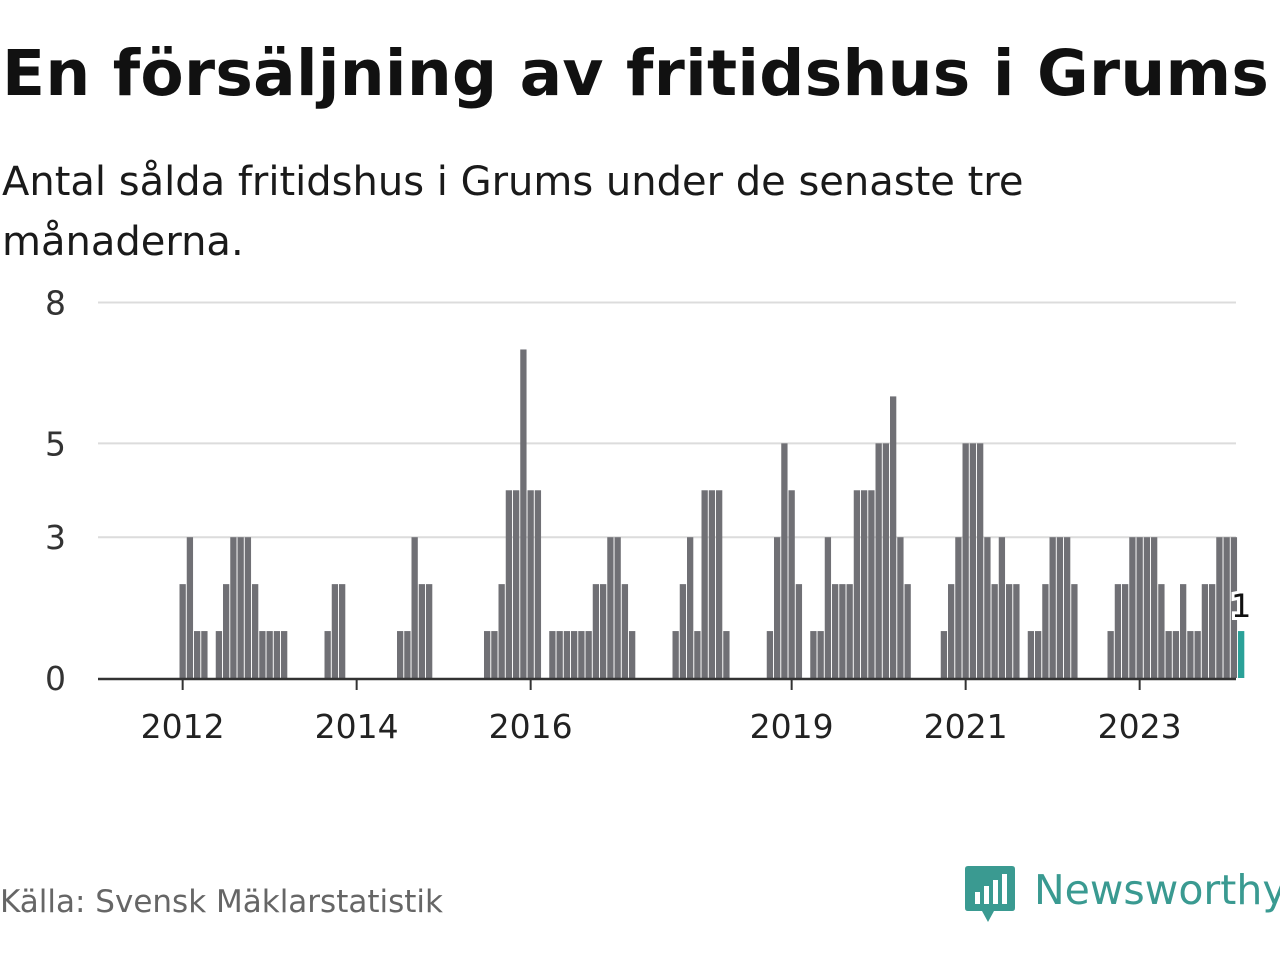 The height and width of the screenshot is (960, 1280). What do you see at coordinates (990, 894) in the screenshot?
I see `newsworthy-bar-chart-speech-icon` at bounding box center [990, 894].